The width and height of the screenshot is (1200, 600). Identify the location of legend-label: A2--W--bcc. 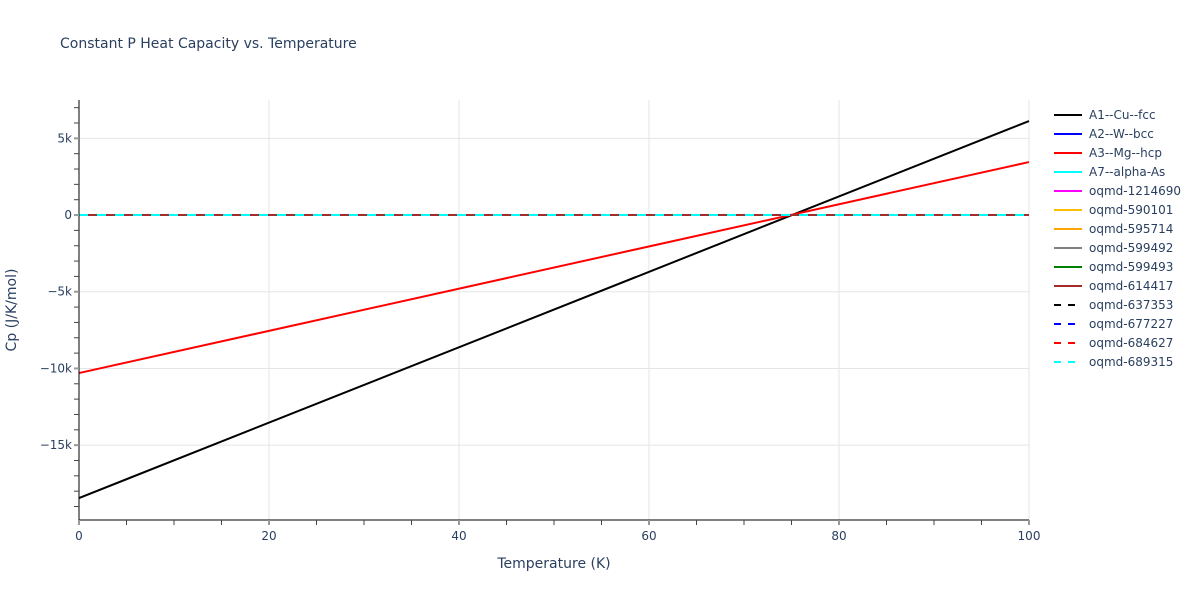
(1121, 133).